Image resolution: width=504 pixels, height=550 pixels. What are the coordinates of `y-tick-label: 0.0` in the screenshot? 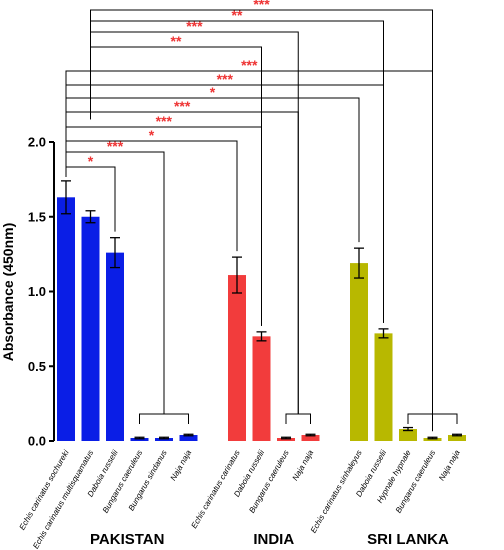 It's located at (37, 441).